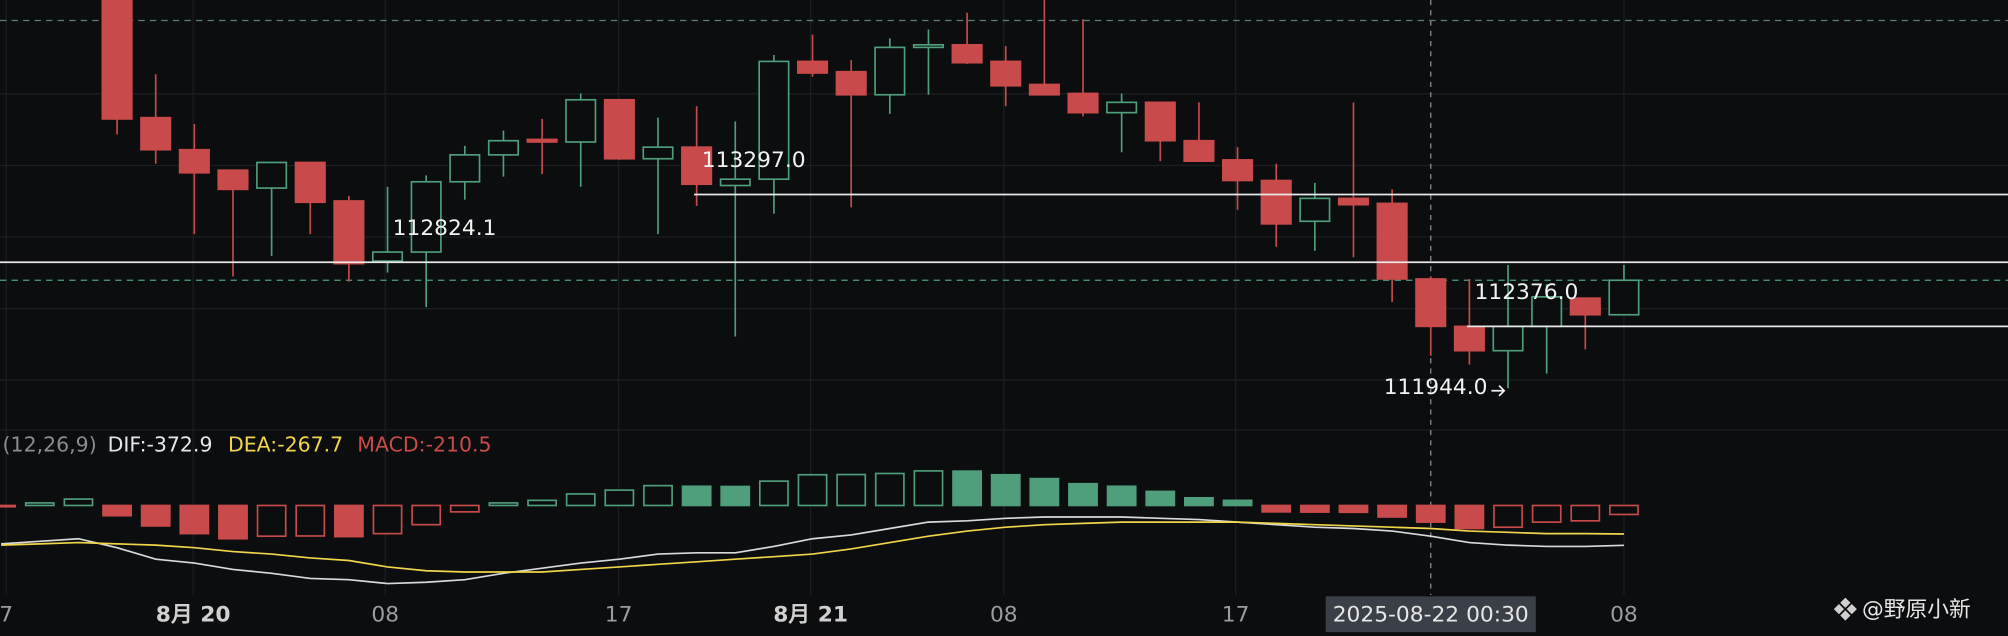  What do you see at coordinates (160, 444) in the screenshot?
I see `macd-legend: DIF:-372.9` at bounding box center [160, 444].